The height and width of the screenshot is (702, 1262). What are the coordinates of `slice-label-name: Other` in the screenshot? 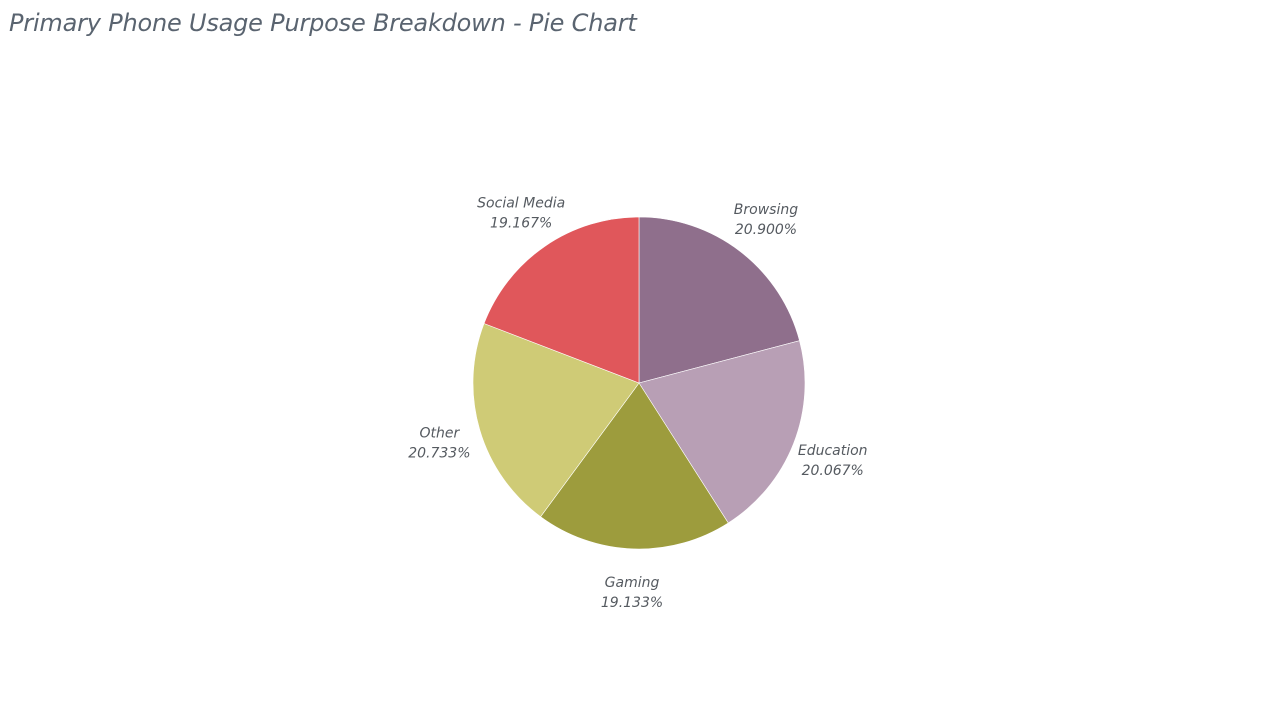 It's located at (439, 433).